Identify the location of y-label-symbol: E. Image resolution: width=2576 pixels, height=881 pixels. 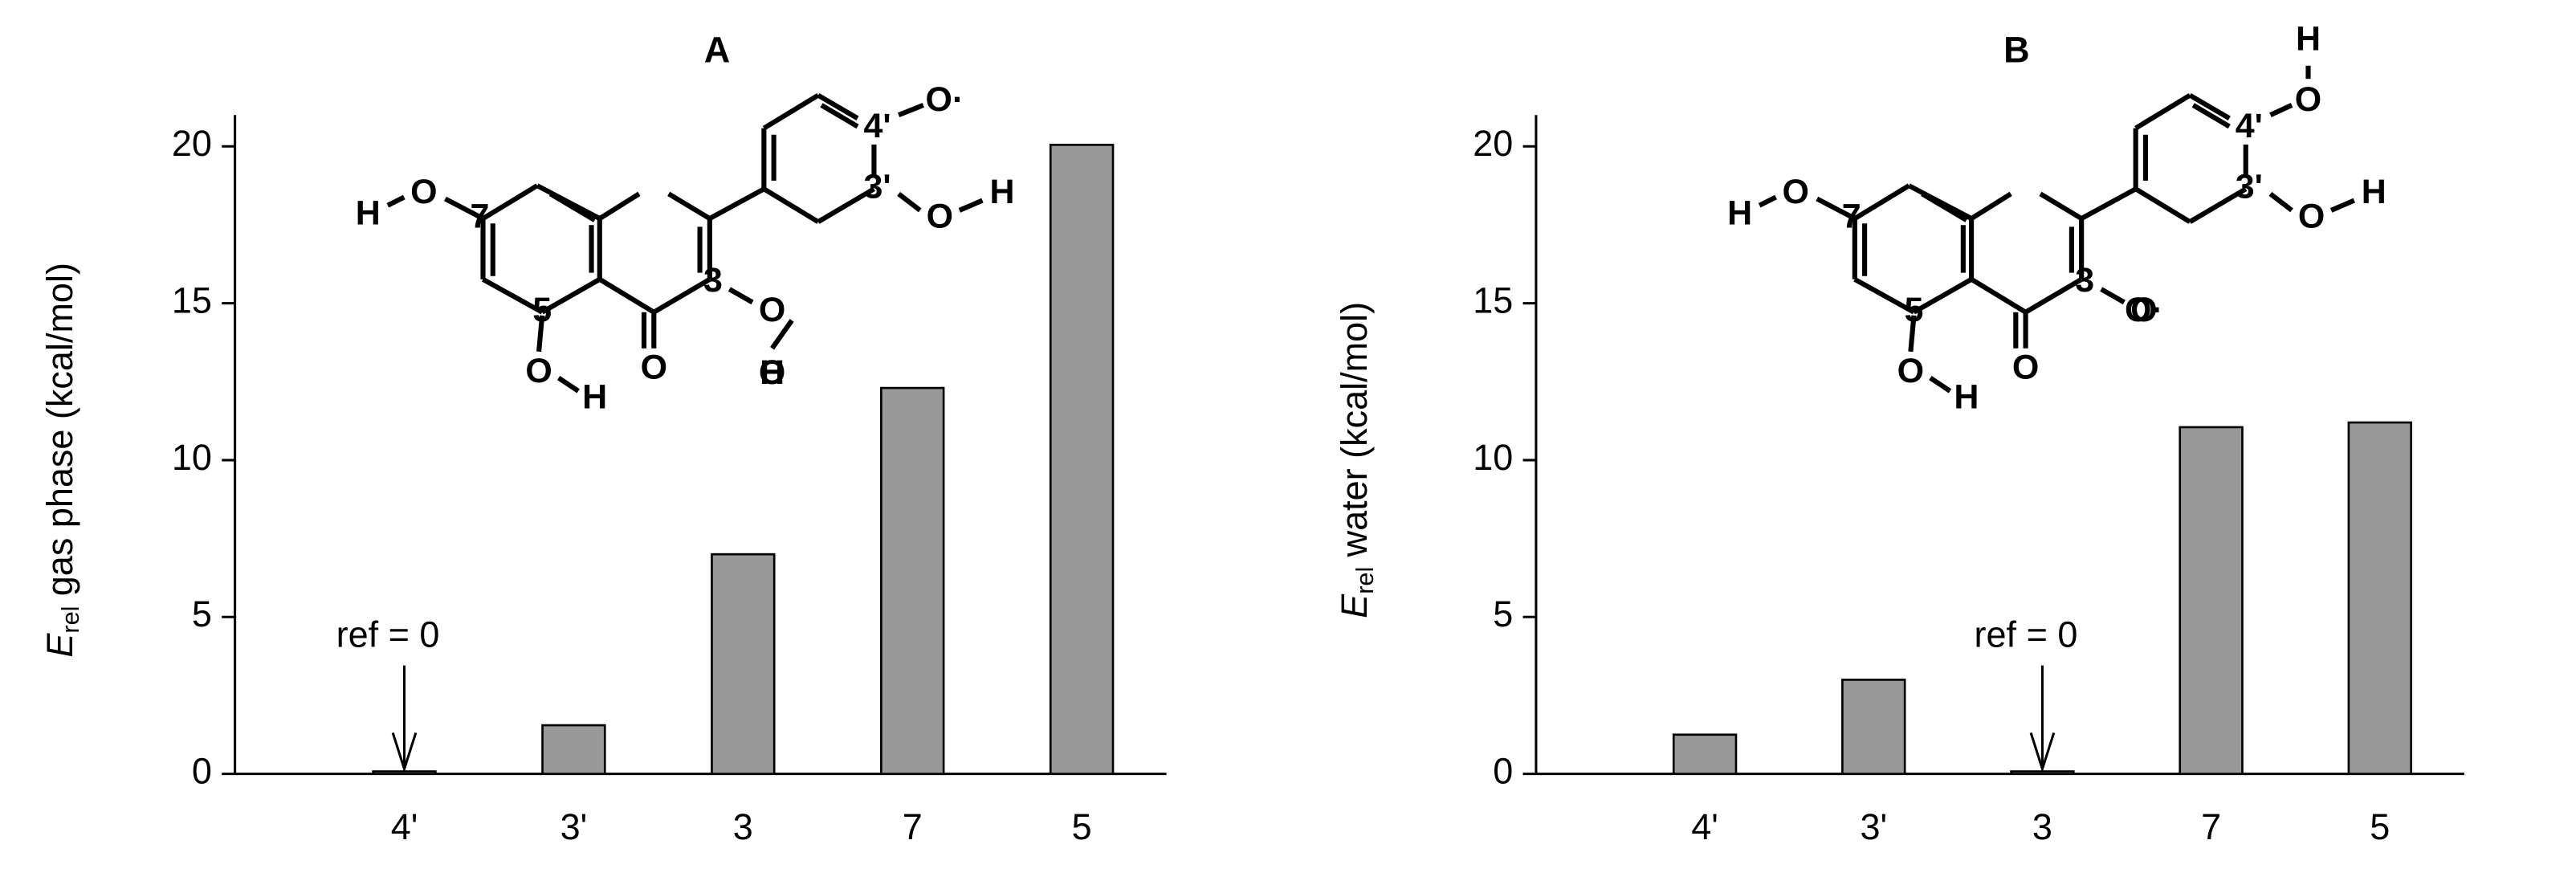
(1354, 605).